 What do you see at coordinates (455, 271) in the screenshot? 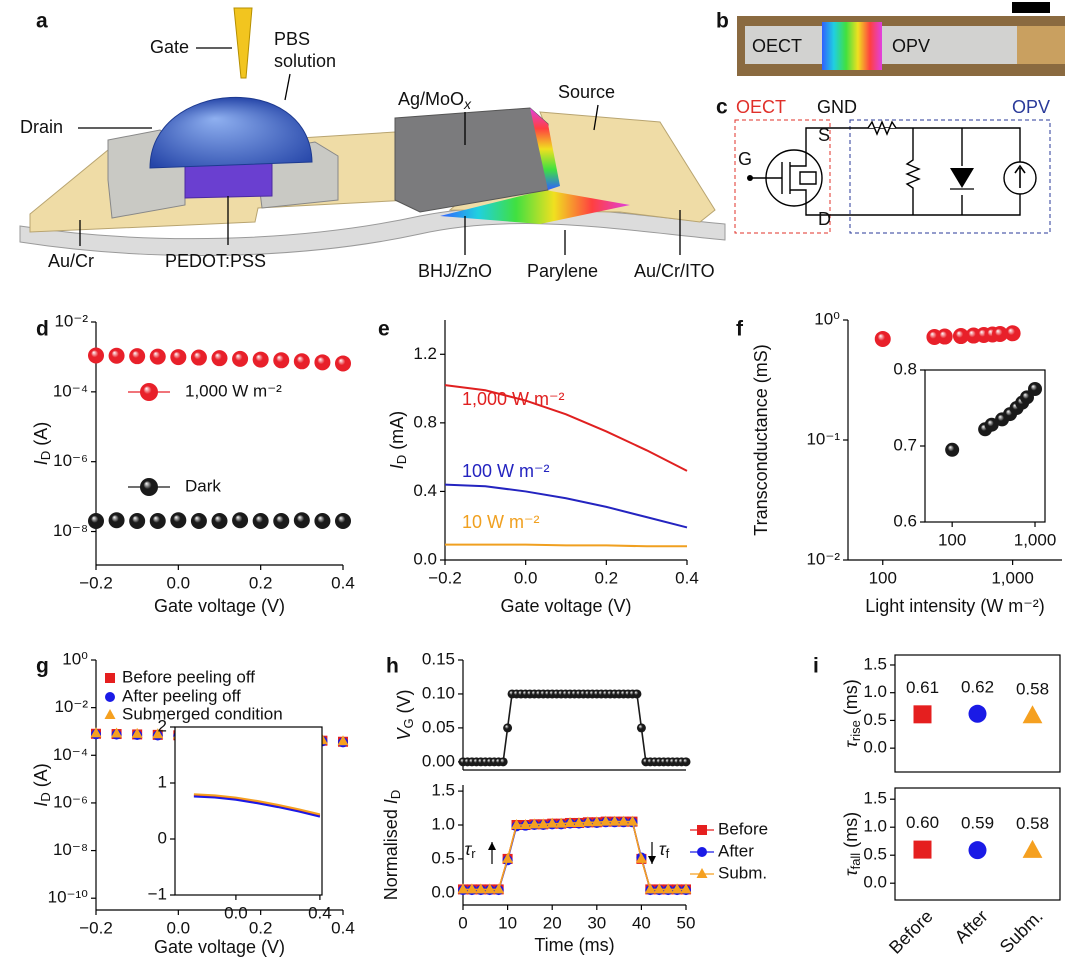
I see `label: BHJ/ZnO` at bounding box center [455, 271].